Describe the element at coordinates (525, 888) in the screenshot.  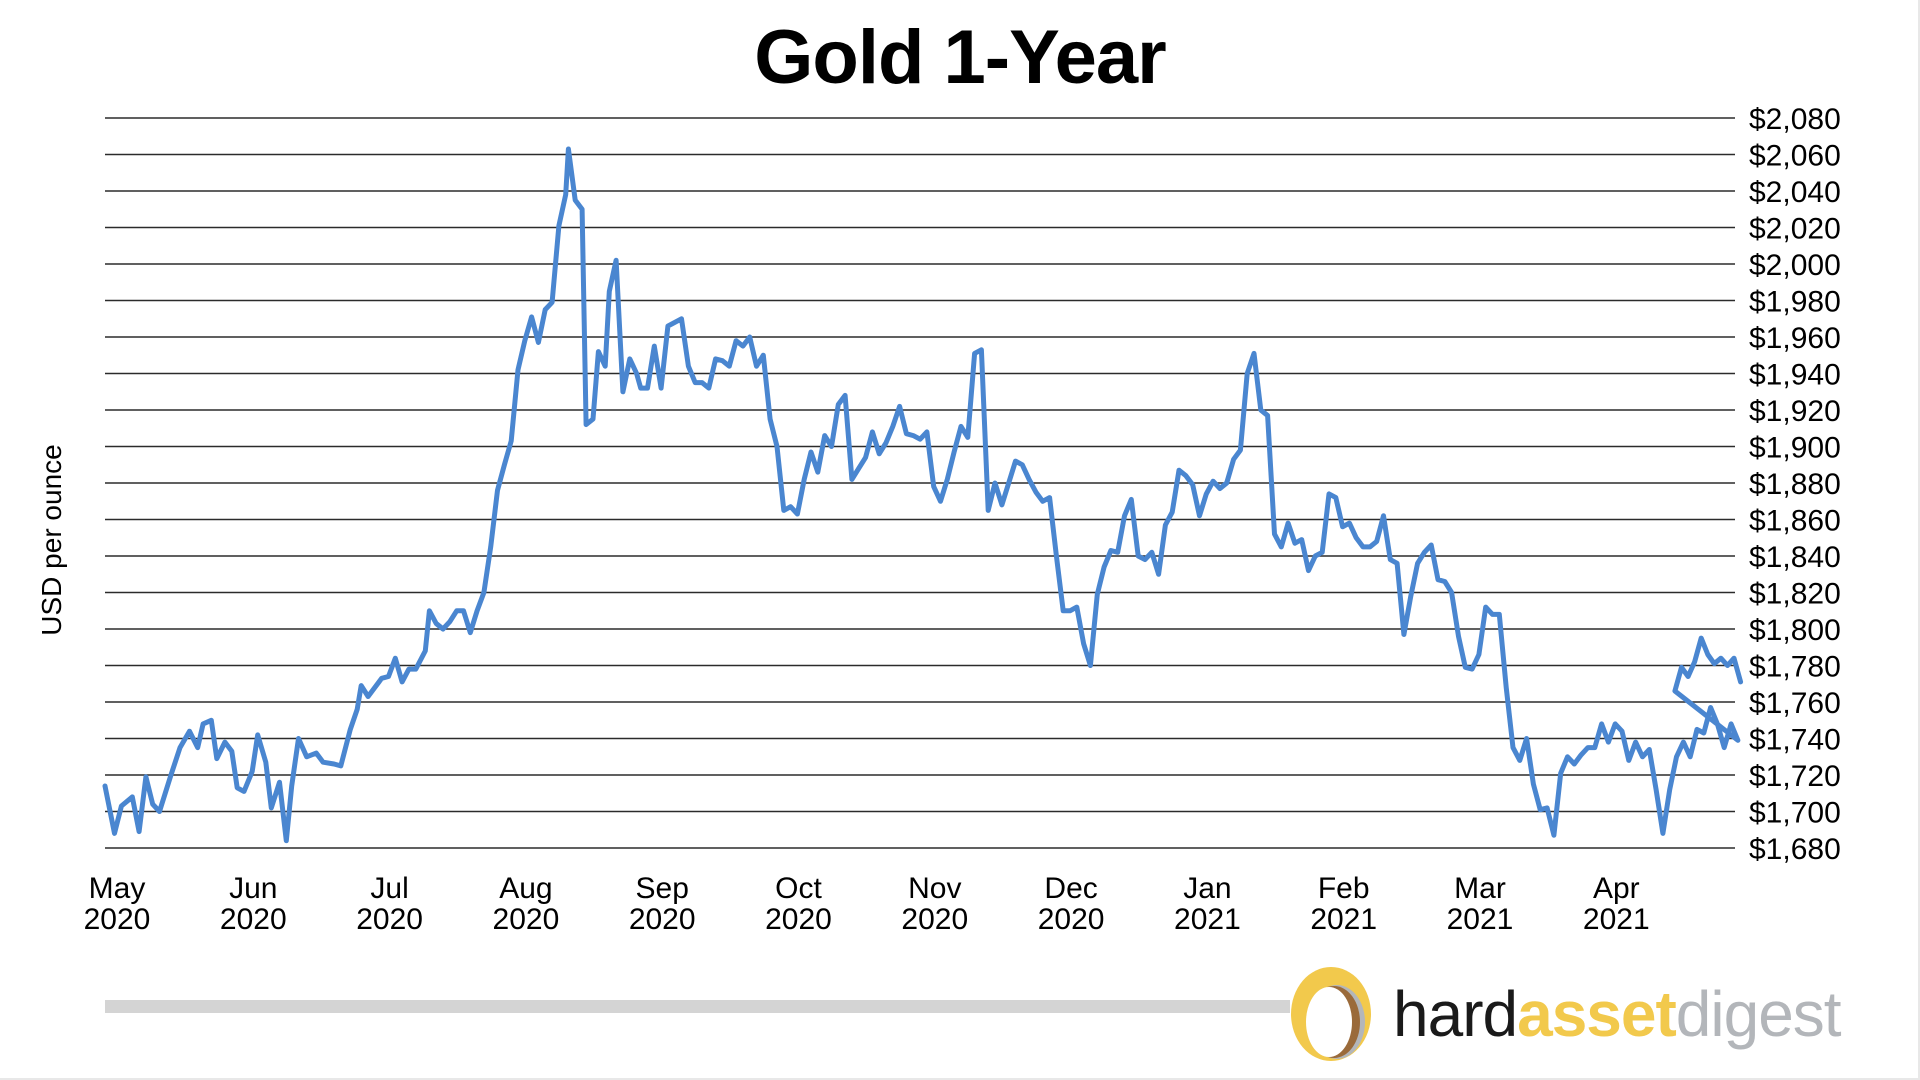
I see `x-tick-label-month: Aug` at that location.